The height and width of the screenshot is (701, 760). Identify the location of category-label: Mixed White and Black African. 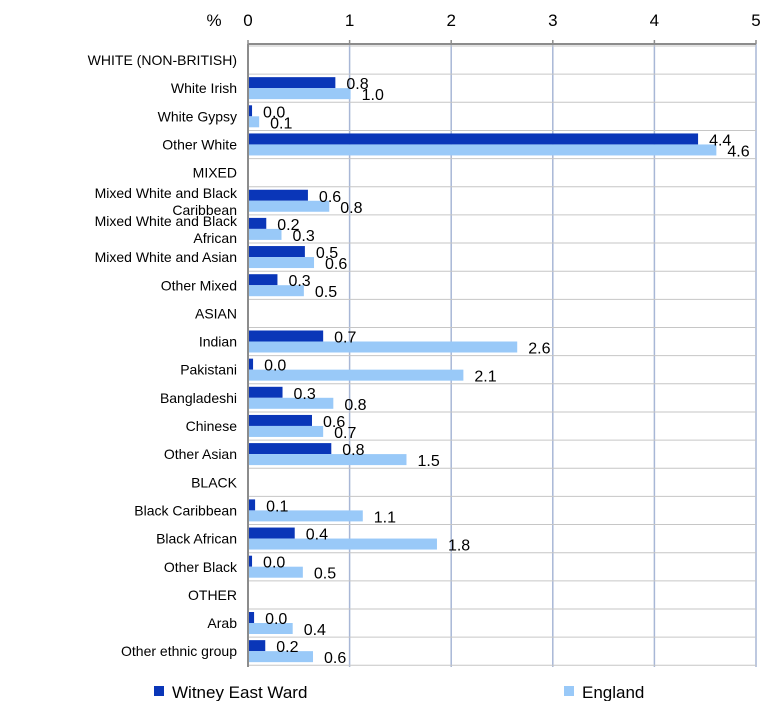
(166, 229).